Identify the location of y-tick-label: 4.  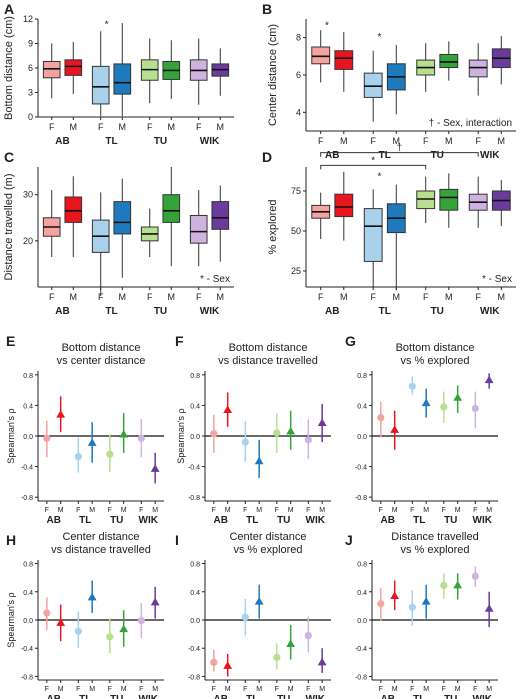
(298, 112).